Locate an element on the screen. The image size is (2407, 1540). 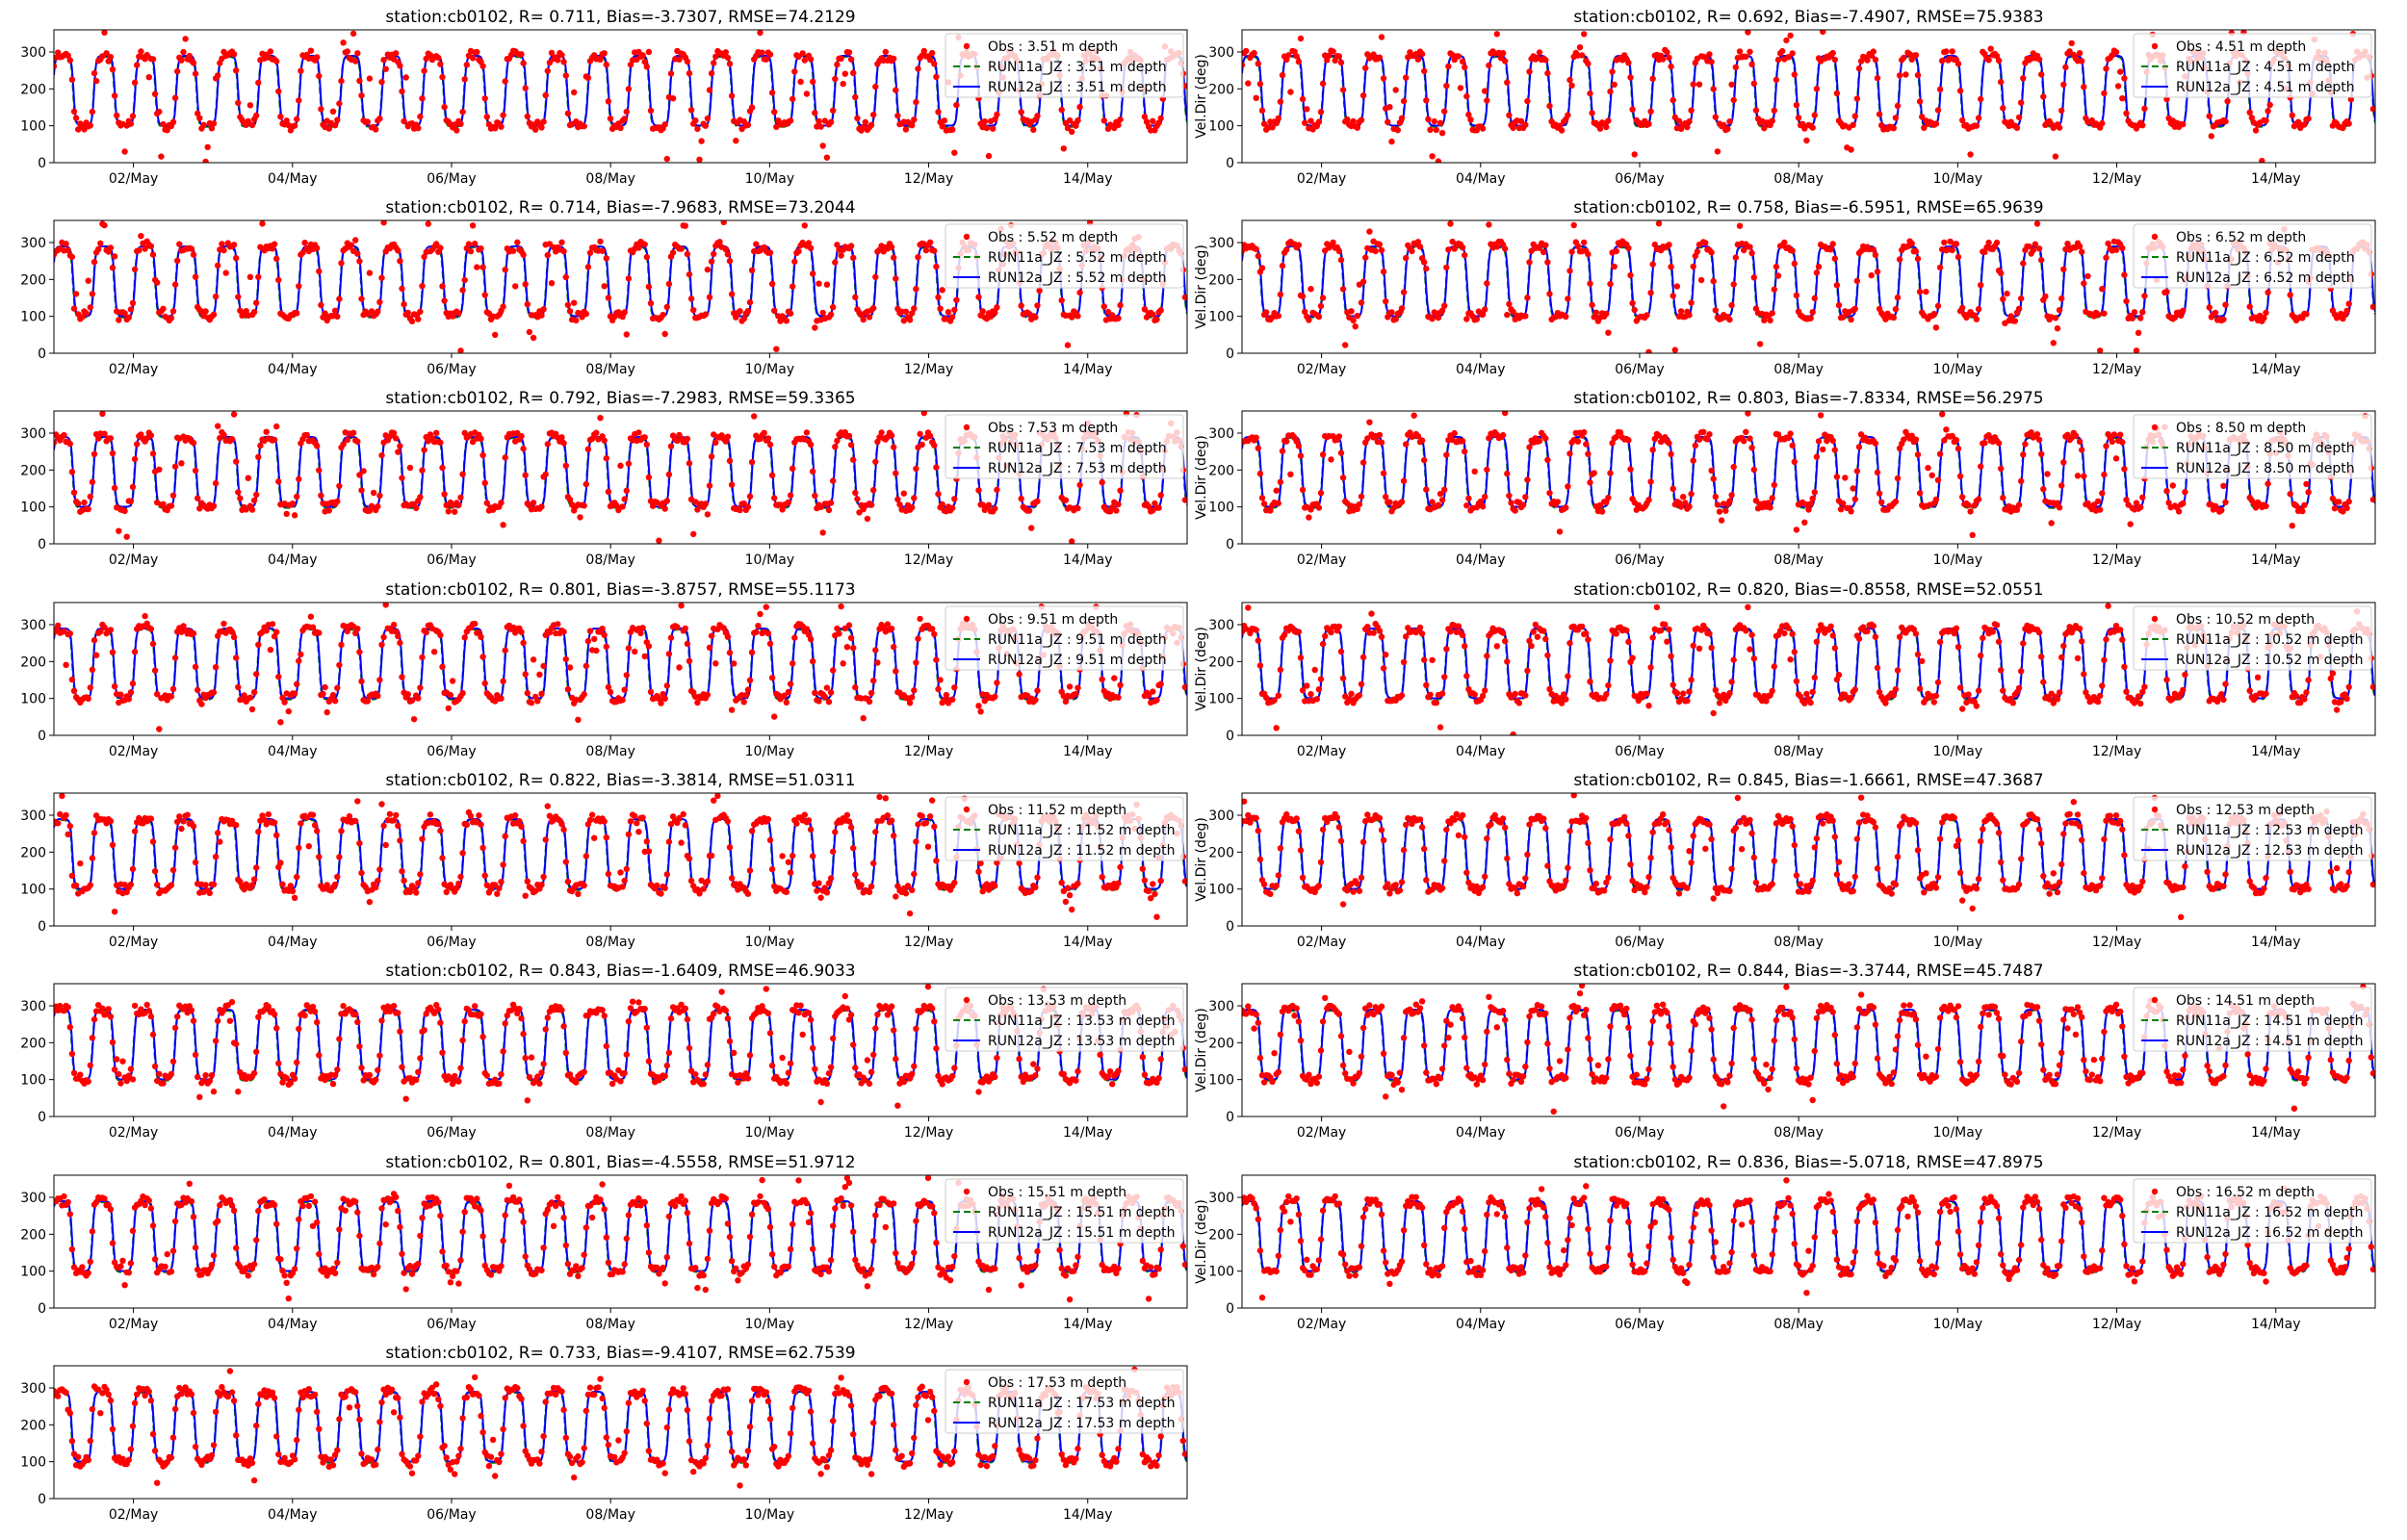
legend-label: RUN11a_JZ : 3.51 m depth is located at coordinates (1077, 67).